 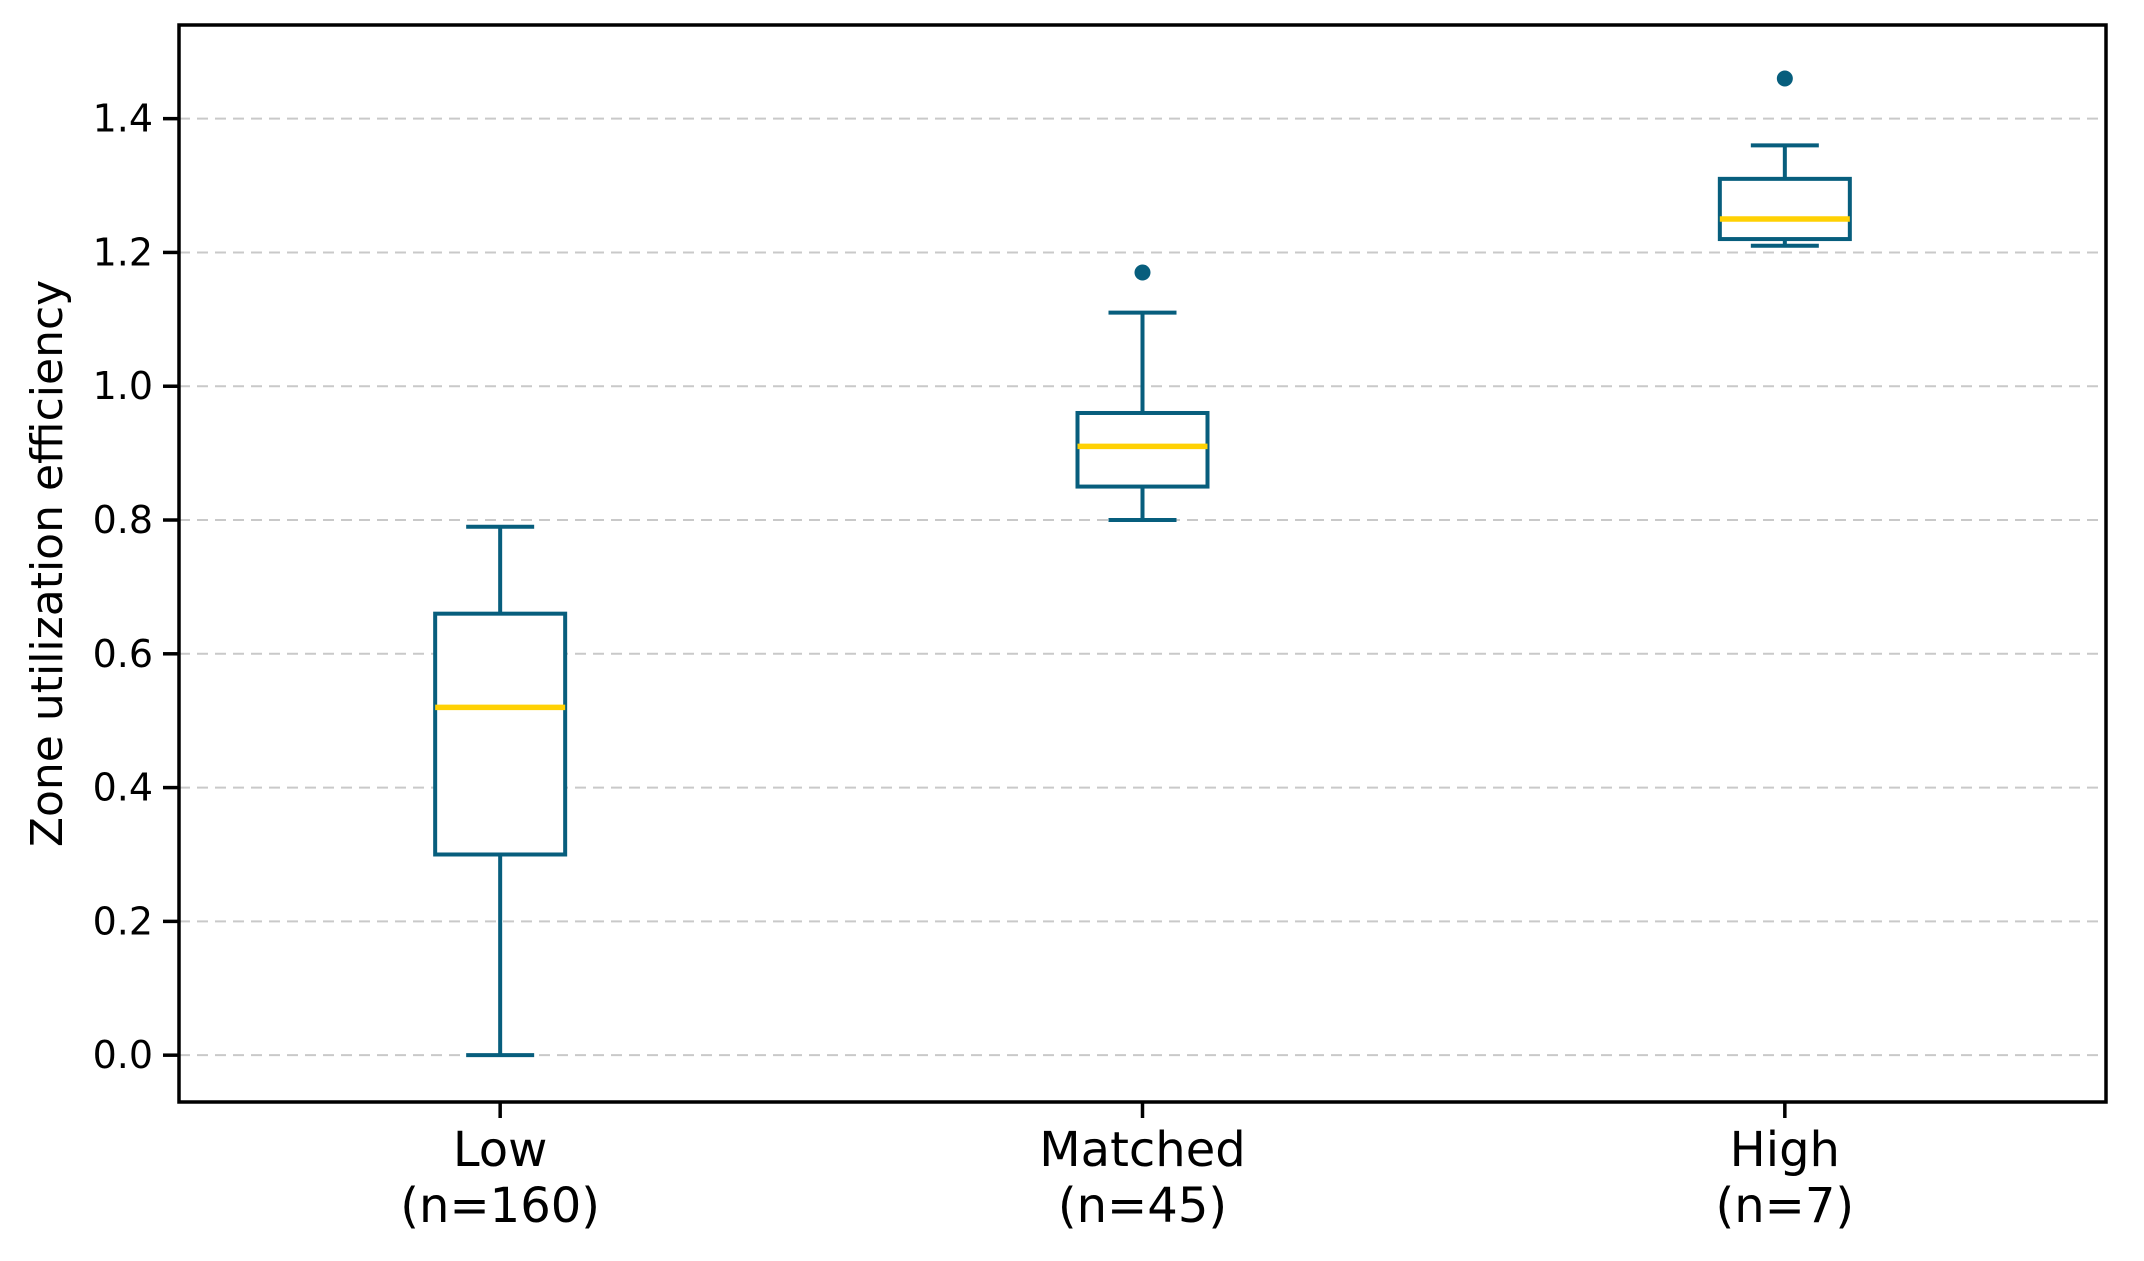 What do you see at coordinates (123, 520) in the screenshot?
I see `y-tick-label: 0.8` at bounding box center [123, 520].